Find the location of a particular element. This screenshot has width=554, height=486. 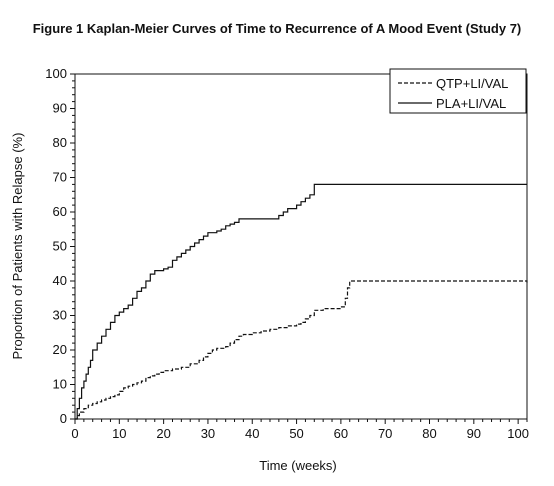

y-tick-label: 90 is located at coordinates (60, 108).